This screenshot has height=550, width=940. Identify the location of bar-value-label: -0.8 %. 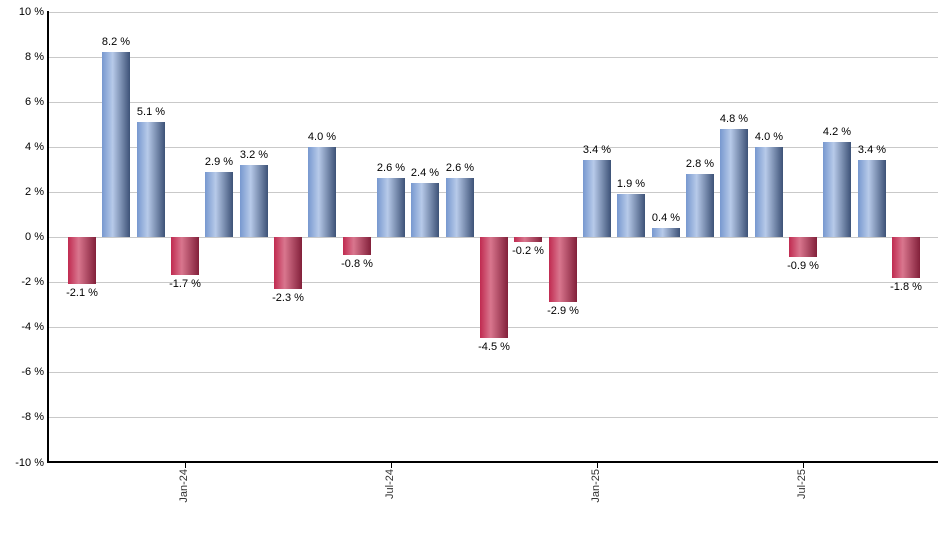
(357, 264).